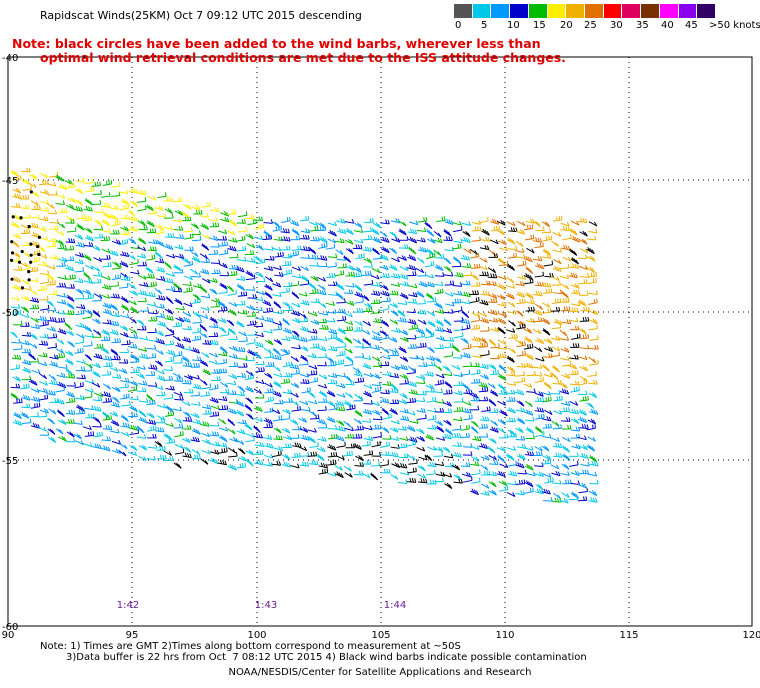 This screenshot has width=760, height=688. What do you see at coordinates (575, 11) in the screenshot?
I see `color-scale-swatch` at bounding box center [575, 11].